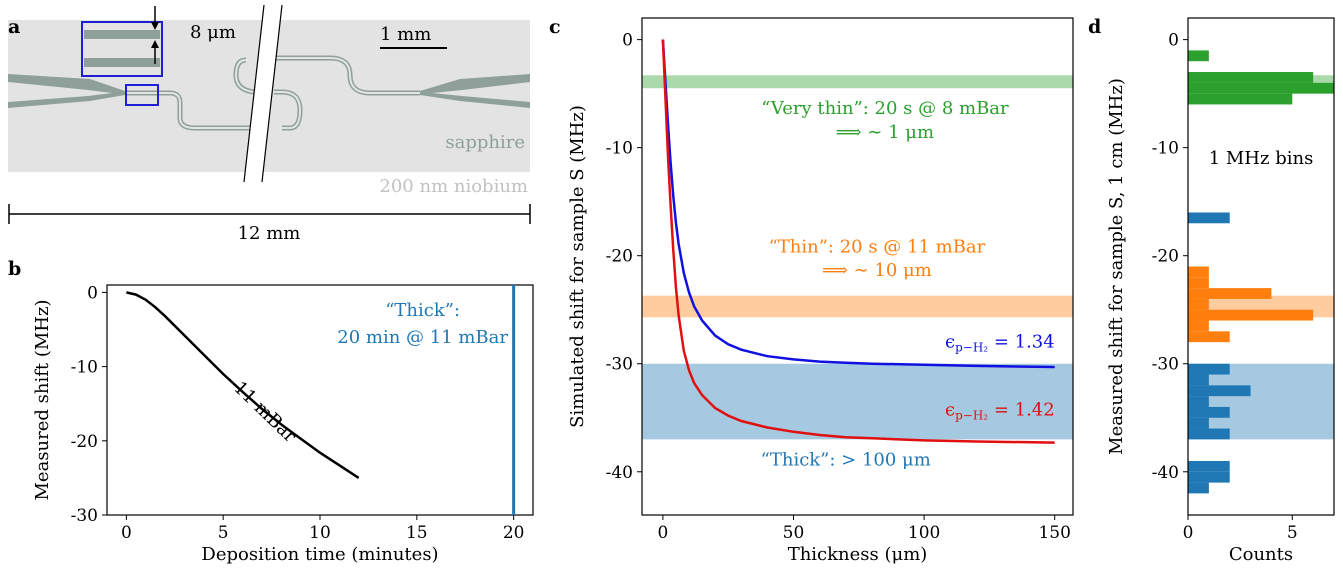 This screenshot has height=580, width=1343. Describe the element at coordinates (155, 44) in the screenshot. I see `gap-arrowhead-bottom` at that location.